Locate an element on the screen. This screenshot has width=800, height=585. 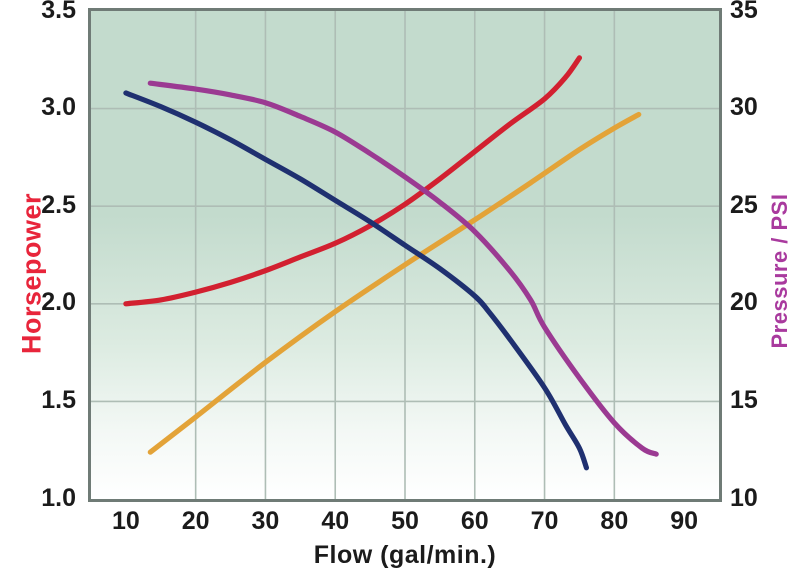
x-tick: 10 is located at coordinates (125, 521).